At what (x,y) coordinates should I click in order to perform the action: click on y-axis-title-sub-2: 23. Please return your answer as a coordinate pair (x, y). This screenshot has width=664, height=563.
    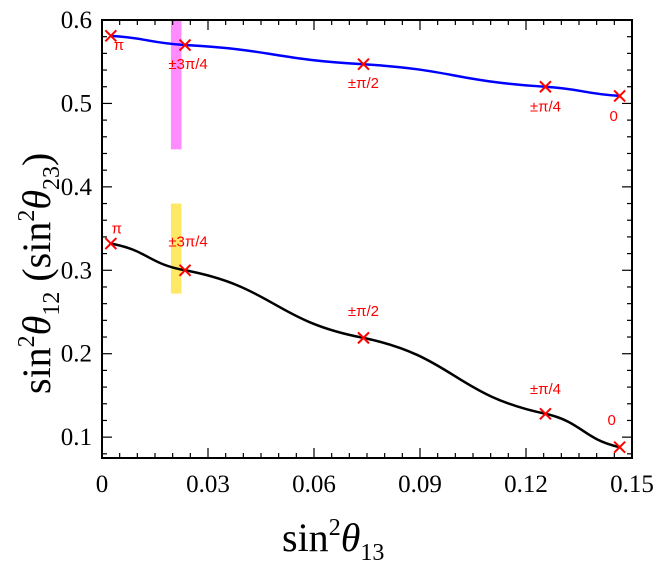
    Looking at the image, I should click on (52, 178).